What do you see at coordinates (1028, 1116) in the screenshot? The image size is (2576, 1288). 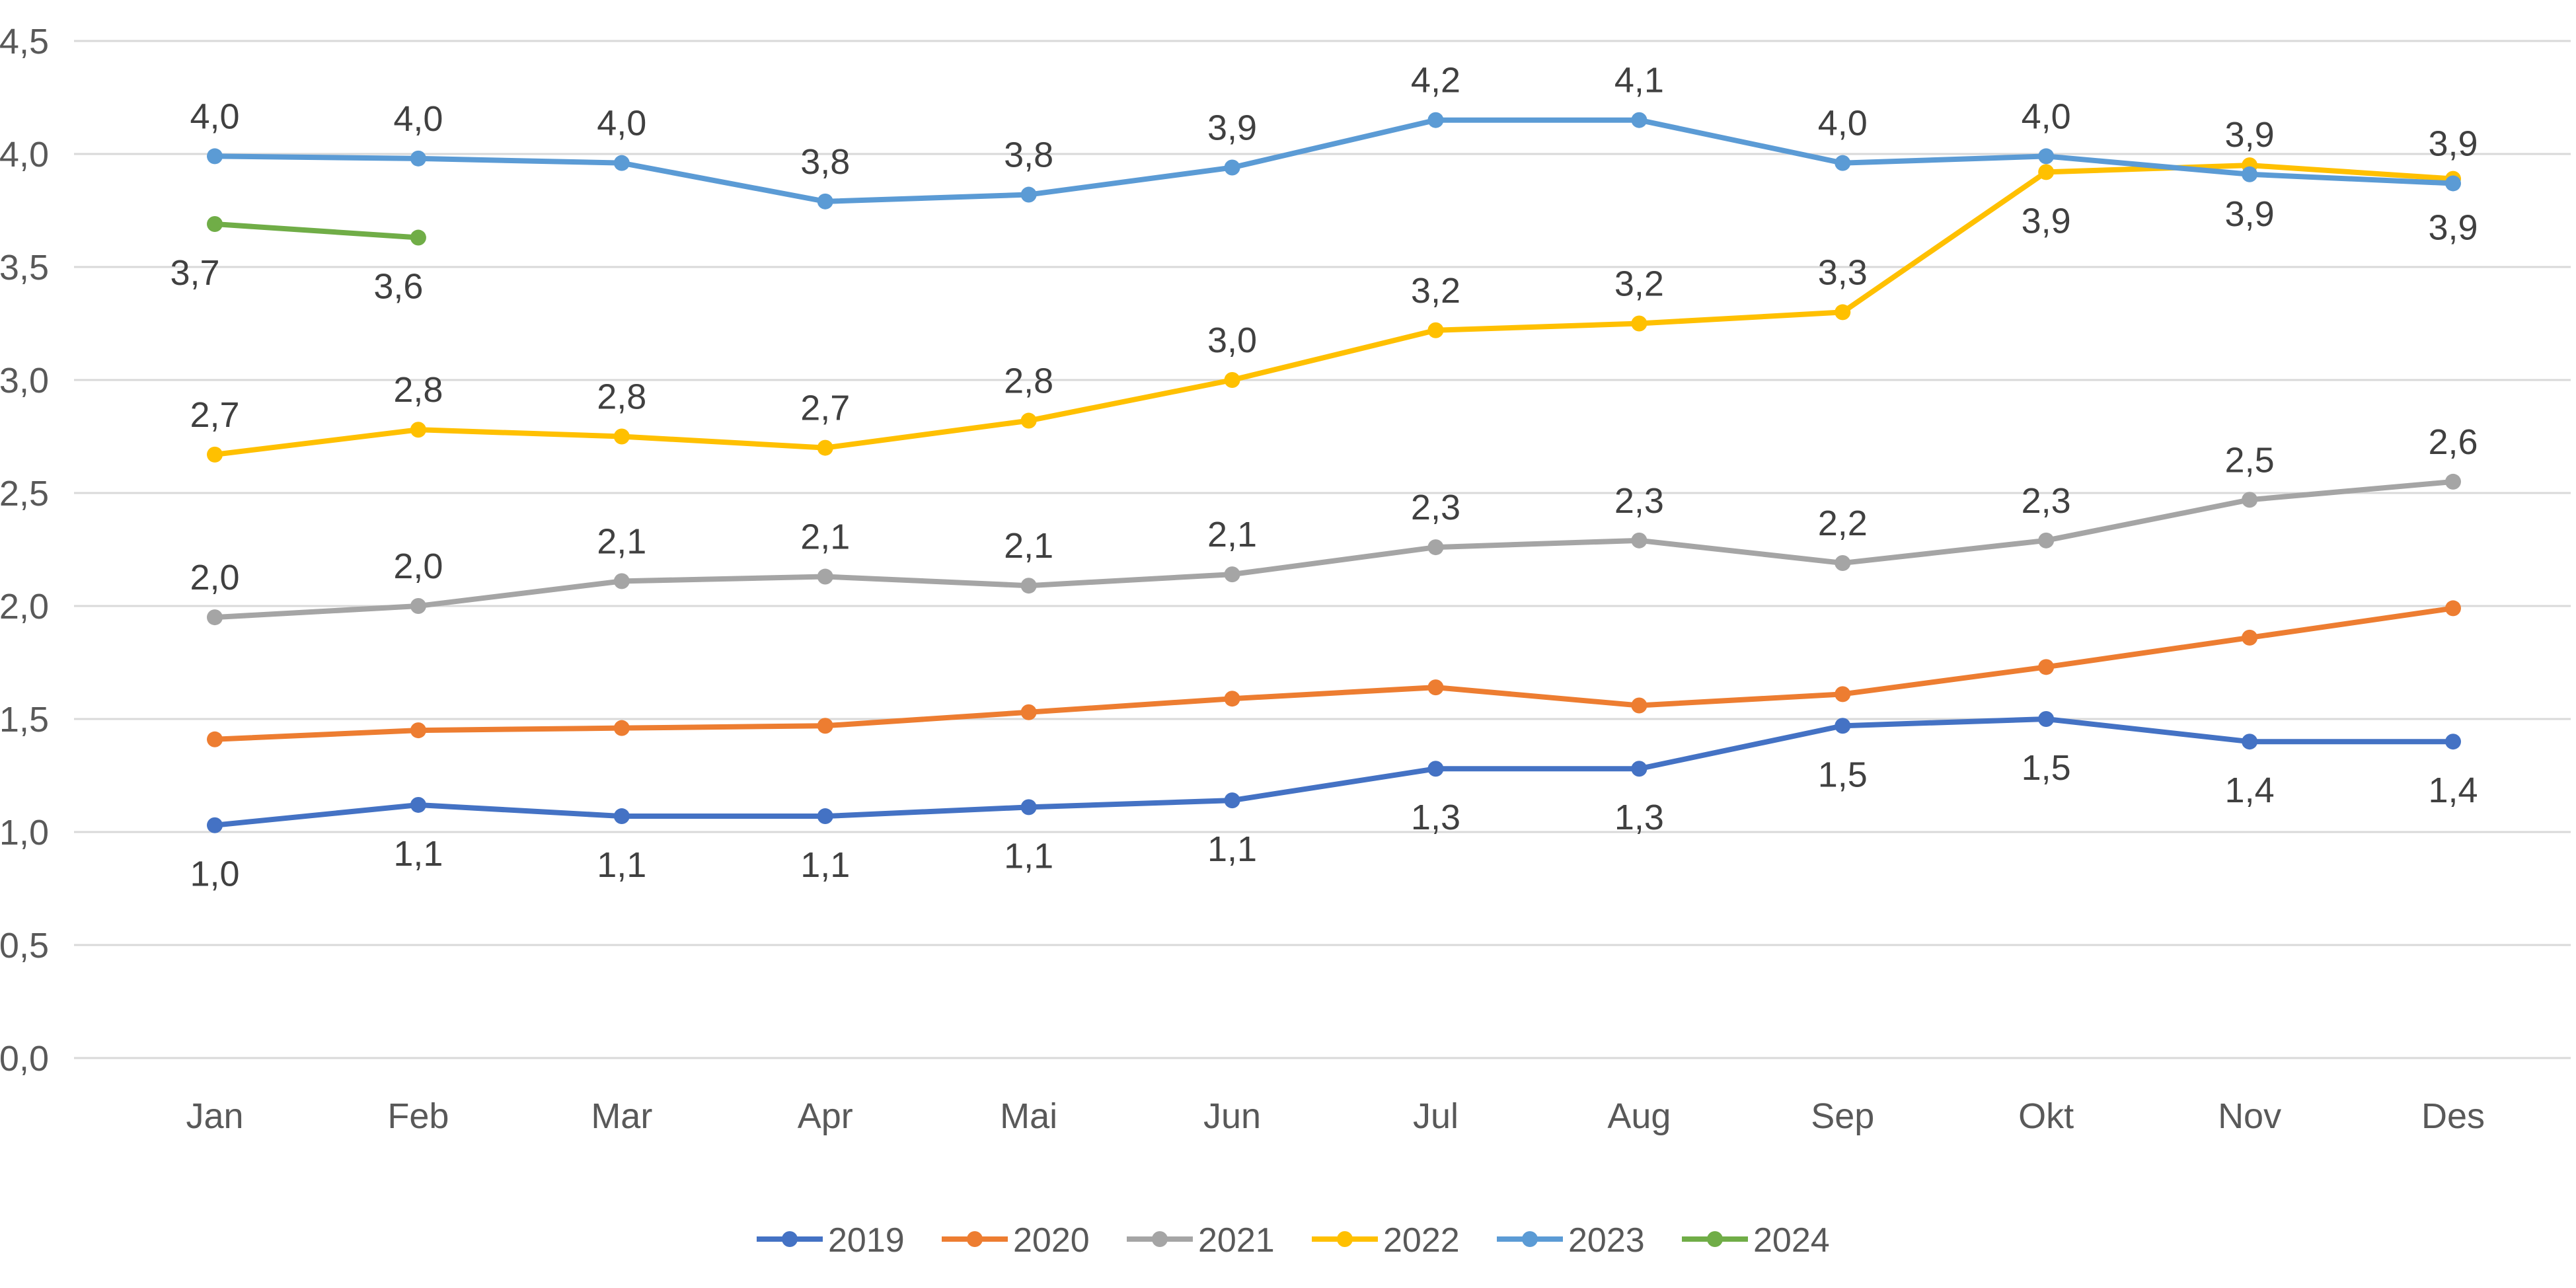 I see `x-tick-label: Mai` at bounding box center [1028, 1116].